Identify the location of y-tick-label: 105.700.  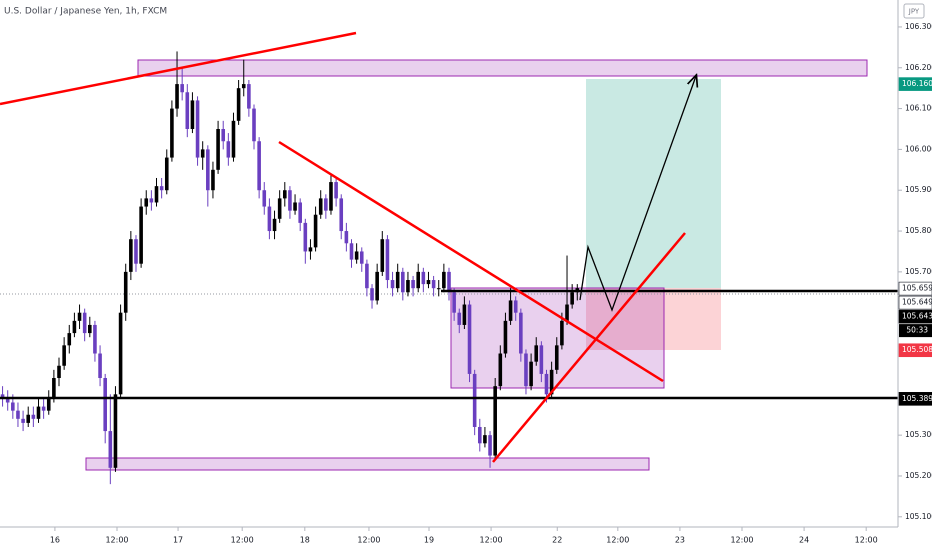
(918, 271).